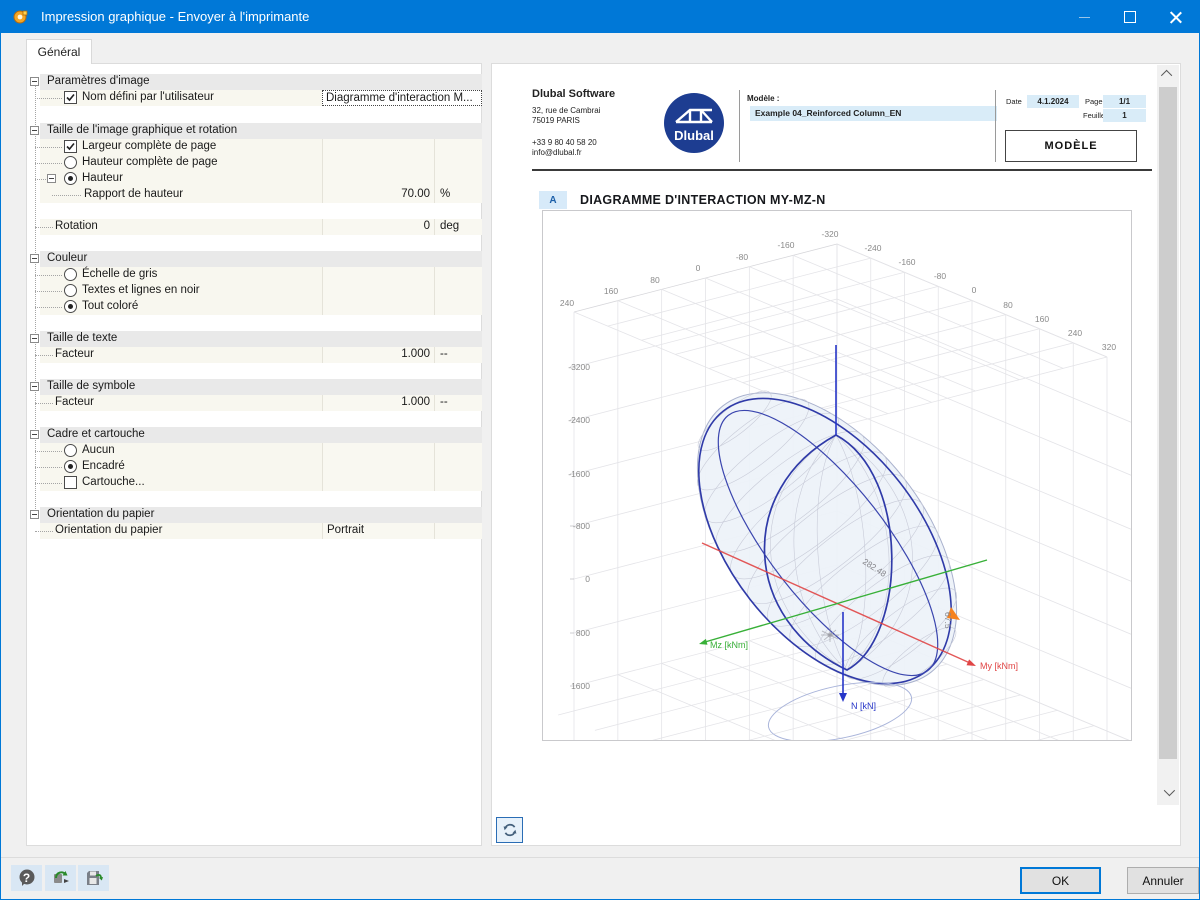  What do you see at coordinates (110, 306) in the screenshot?
I see `row-label: Tout coloré` at bounding box center [110, 306].